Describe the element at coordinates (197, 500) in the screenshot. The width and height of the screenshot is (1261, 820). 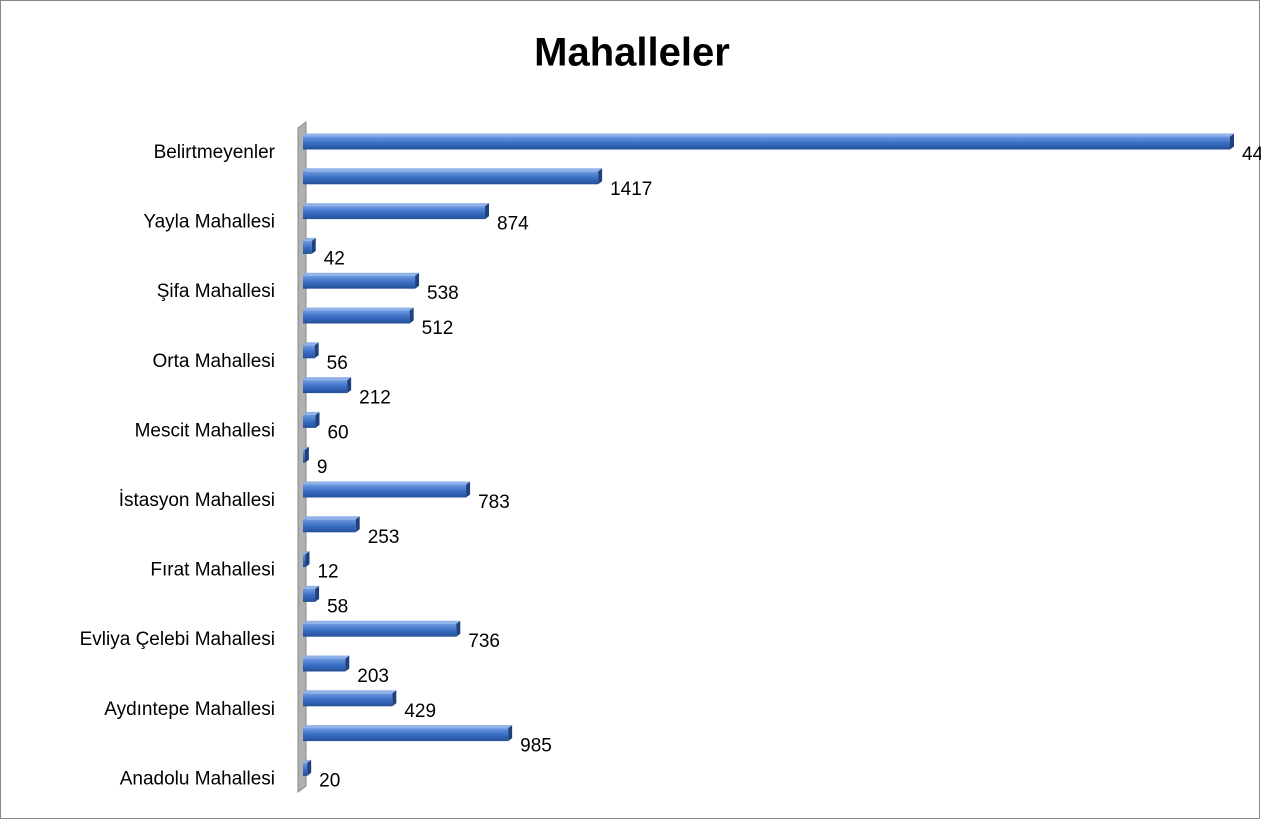
I see `y-tick-label: İstasyon Mahallesi` at that location.